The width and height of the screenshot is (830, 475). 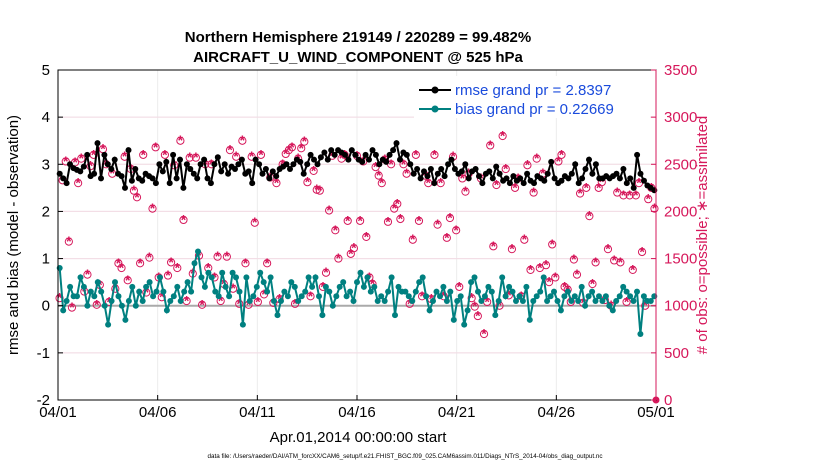 I want to click on y-left-axis-ticks: -2 -1 0 1 2 3 4 5, so click(x=50, y=235).